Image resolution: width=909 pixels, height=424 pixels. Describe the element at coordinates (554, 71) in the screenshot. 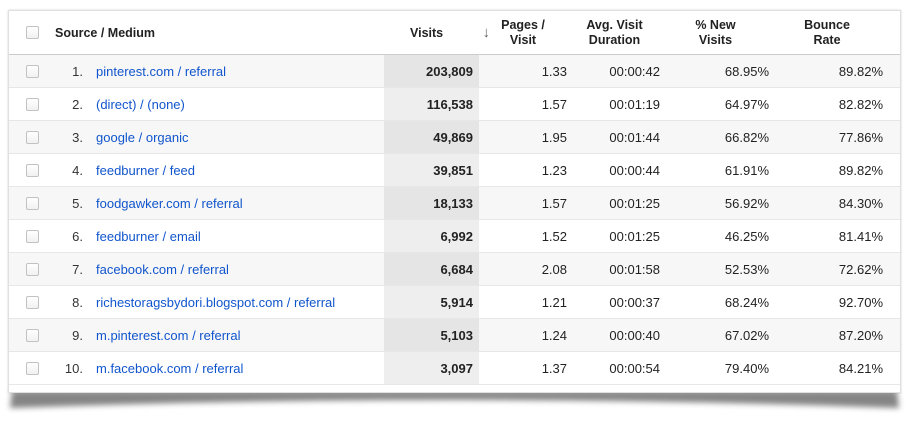

I see `pages-per-visit-value: 1.33` at that location.